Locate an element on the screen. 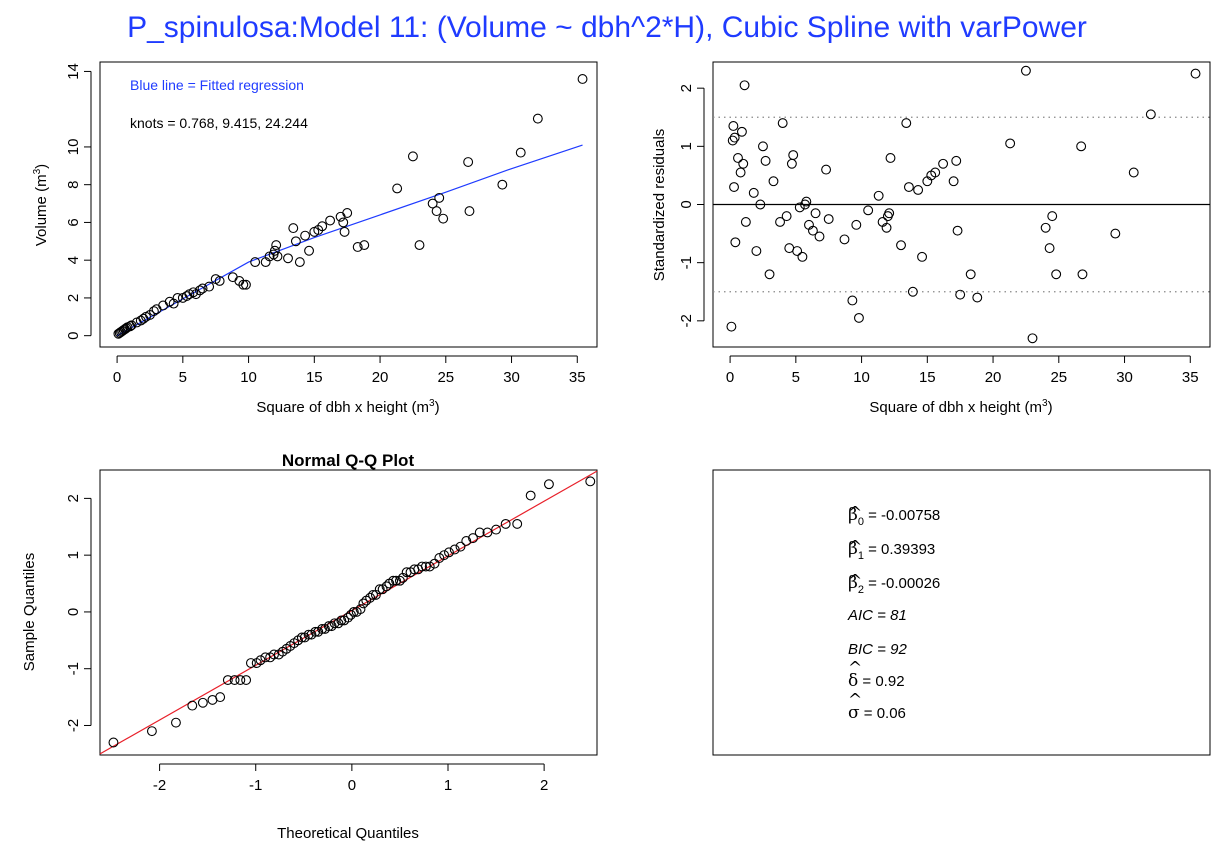  fitted-y-tick-label: 6 is located at coordinates (73, 222).